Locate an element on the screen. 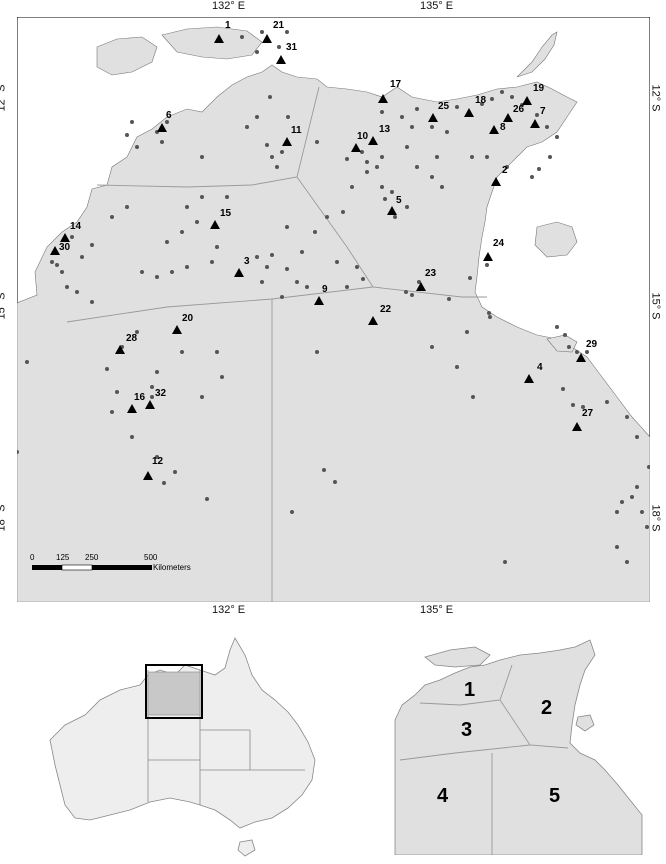 The width and height of the screenshot is (666, 864). inset-regions-map is located at coordinates (518, 747).